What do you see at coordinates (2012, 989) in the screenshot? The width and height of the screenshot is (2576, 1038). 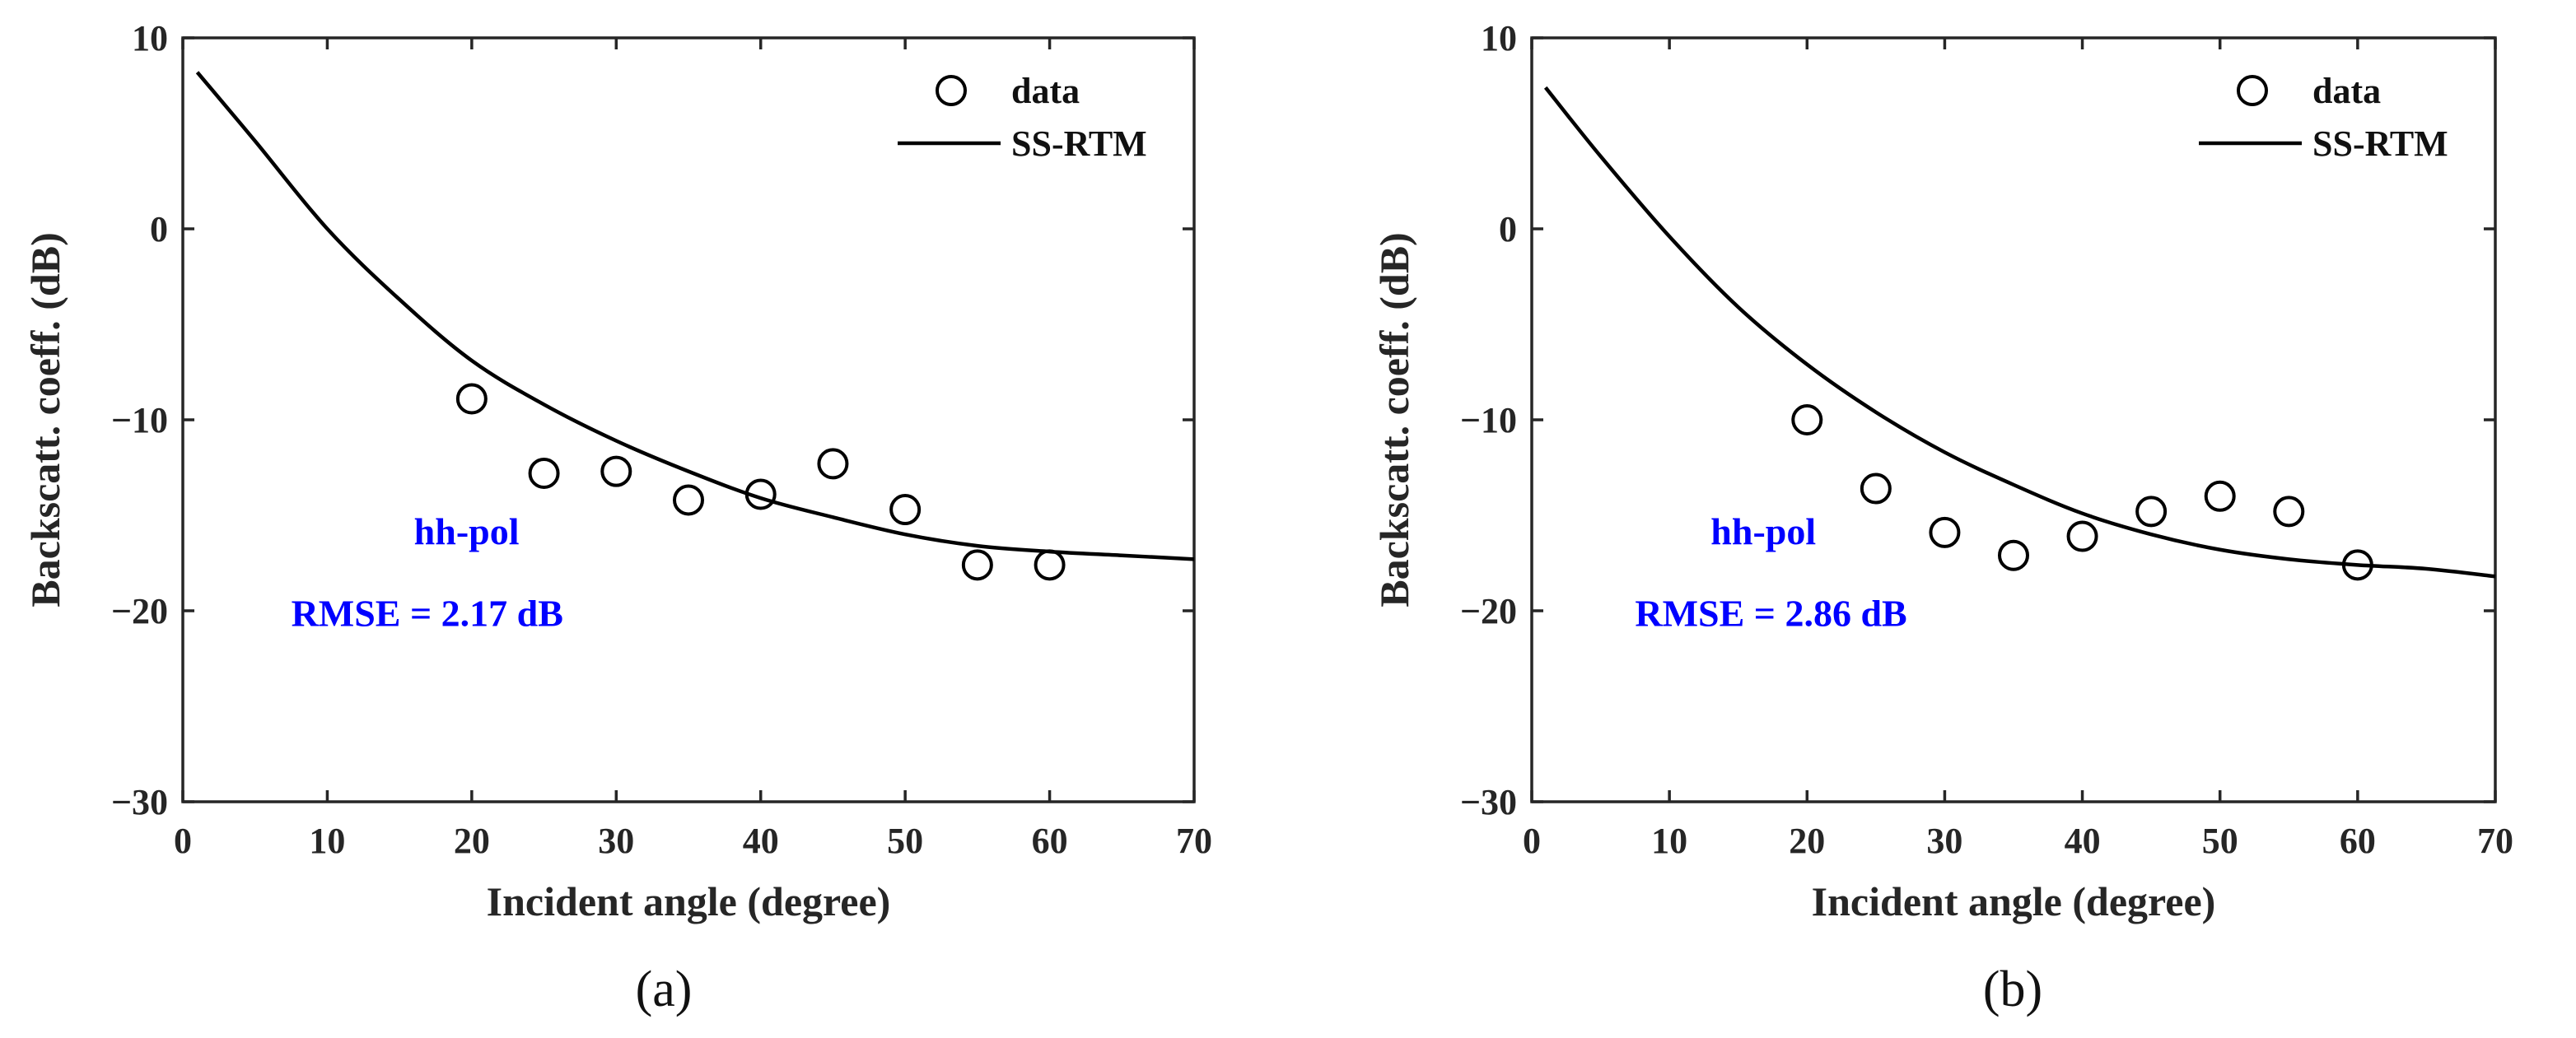 I see `panel-caption: (b)` at bounding box center [2012, 989].